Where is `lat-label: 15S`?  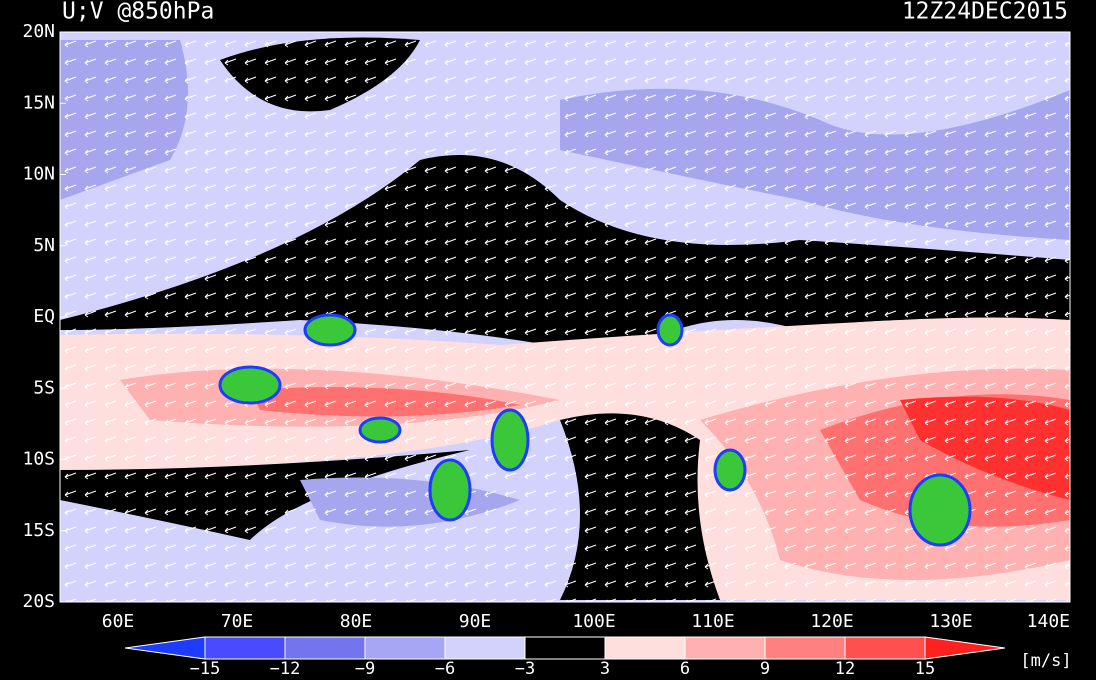 lat-label: 15S is located at coordinates (38, 530).